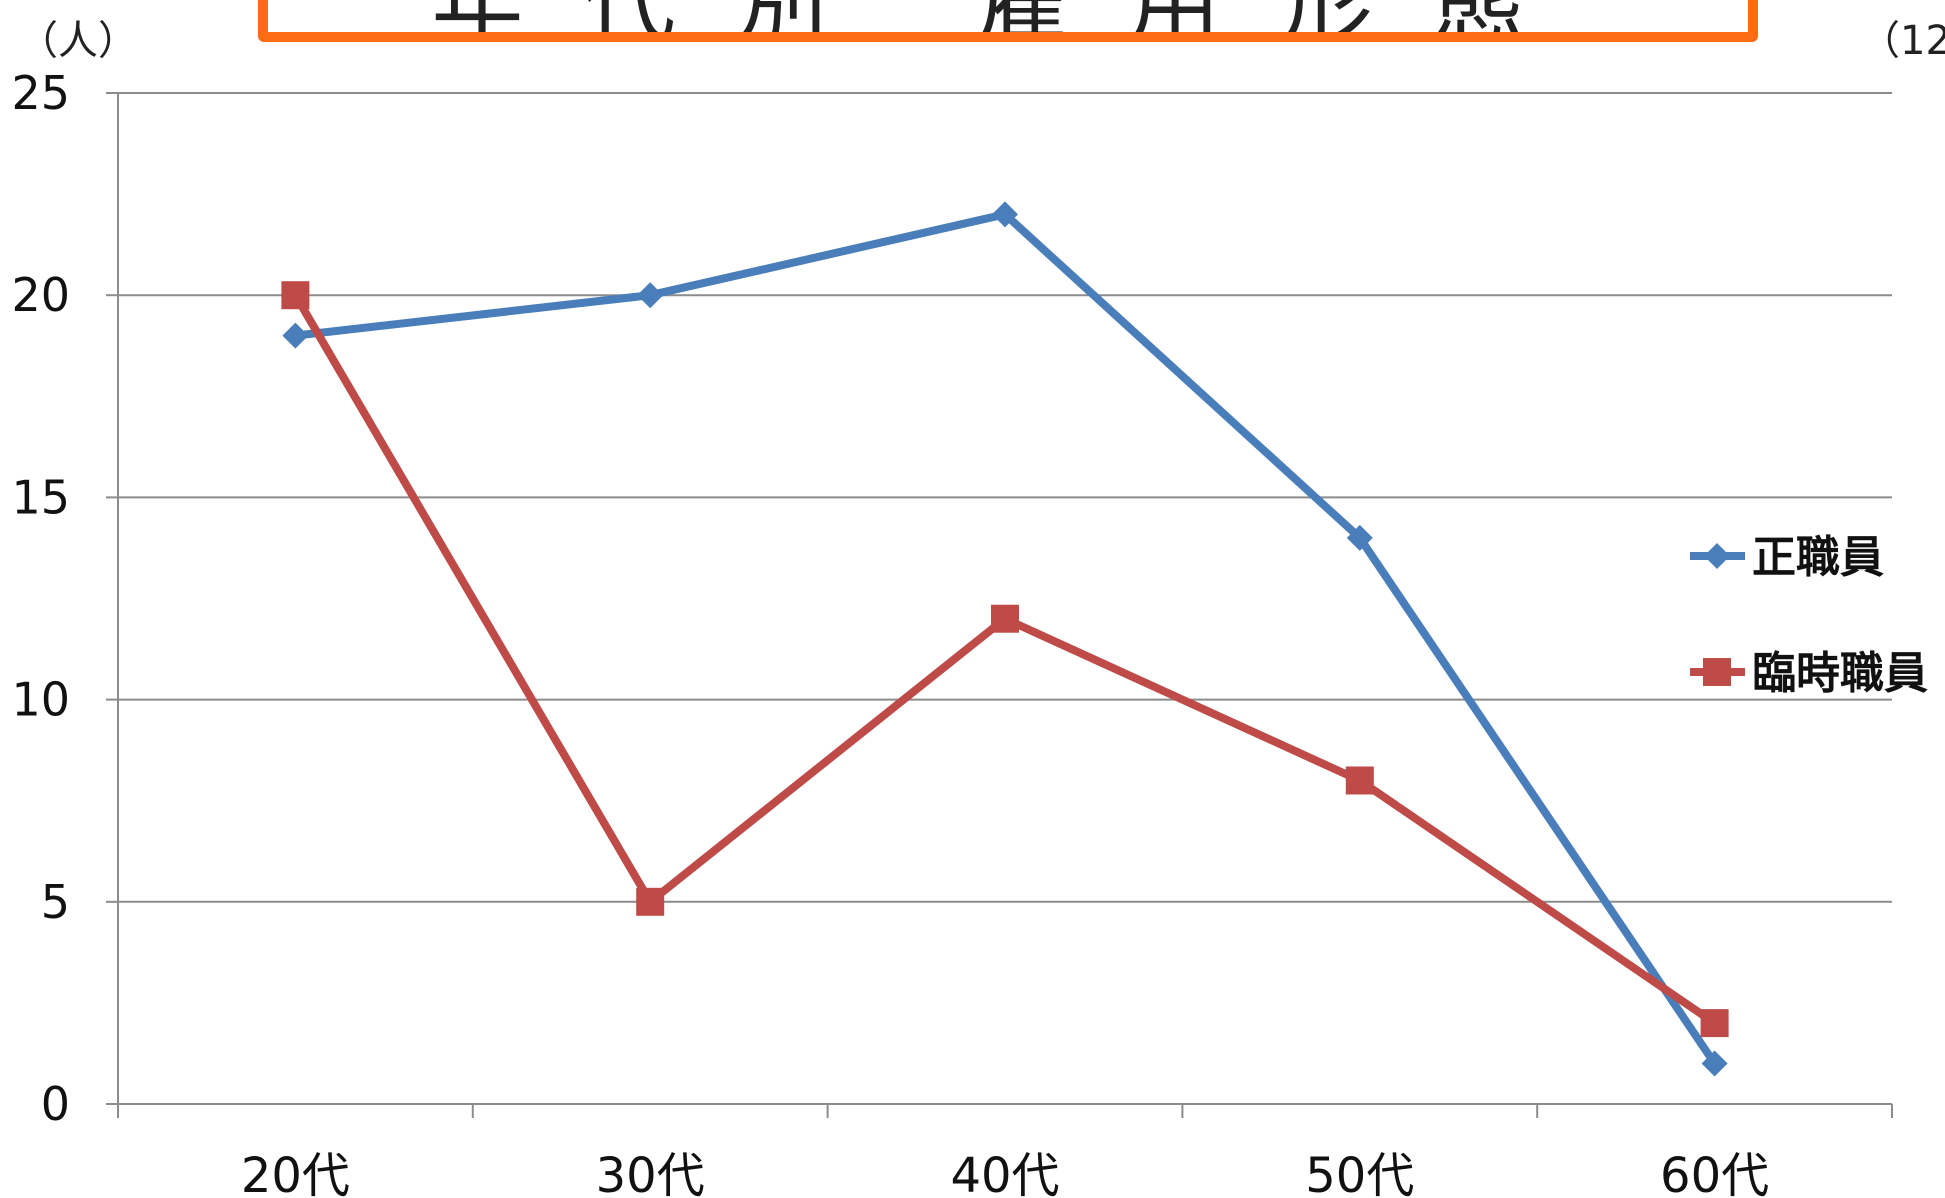 The height and width of the screenshot is (1198, 1945). What do you see at coordinates (64, 598) in the screenshot?
I see `y-axis-ticks: 0 5 10 15 20 25` at bounding box center [64, 598].